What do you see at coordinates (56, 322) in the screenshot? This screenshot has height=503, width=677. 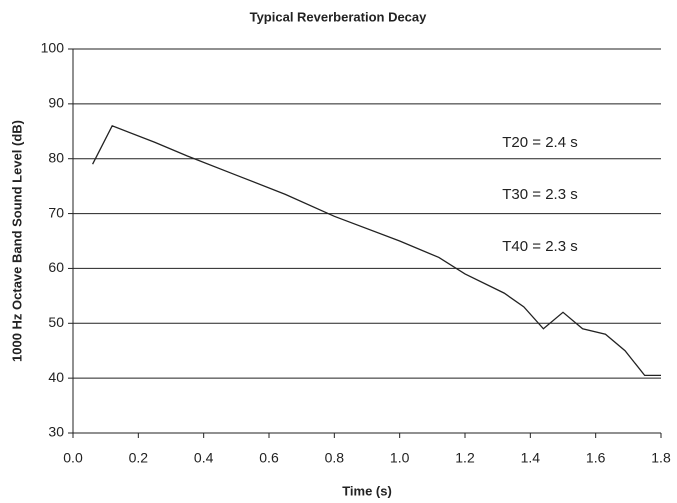 I see `y-tick-label: 50` at bounding box center [56, 322].